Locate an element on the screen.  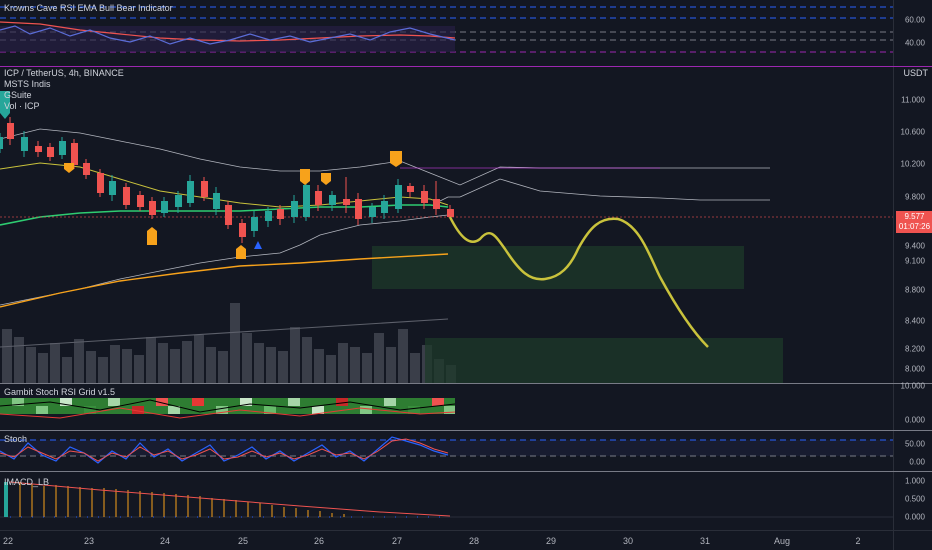
rsi-ema-title: Krowns Cave RSI EMA Bull Bear Indicator is located at coordinates (88, 8).